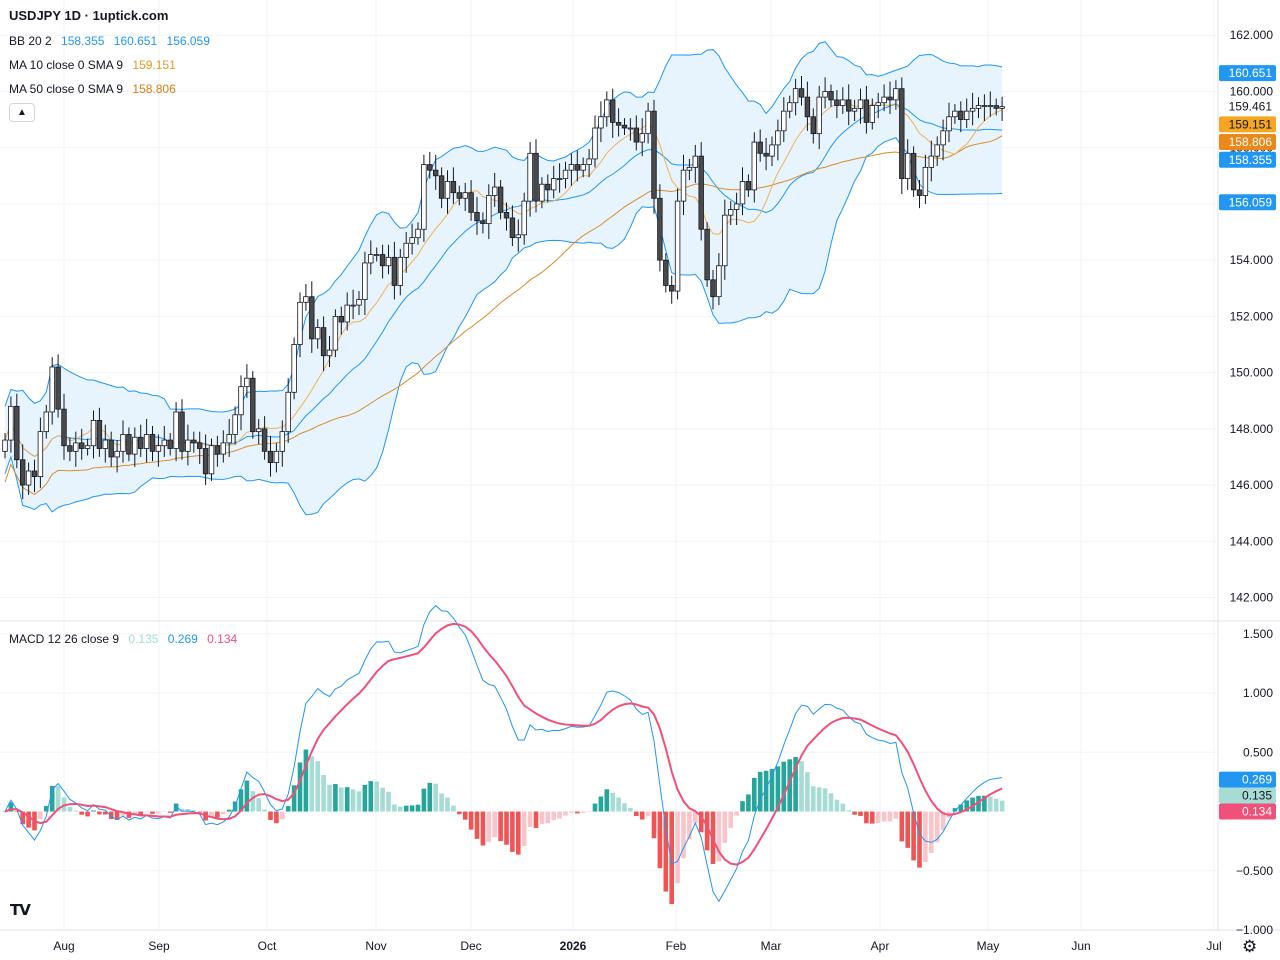  What do you see at coordinates (22, 112) in the screenshot?
I see `collapse-legend-button: ▲` at bounding box center [22, 112].